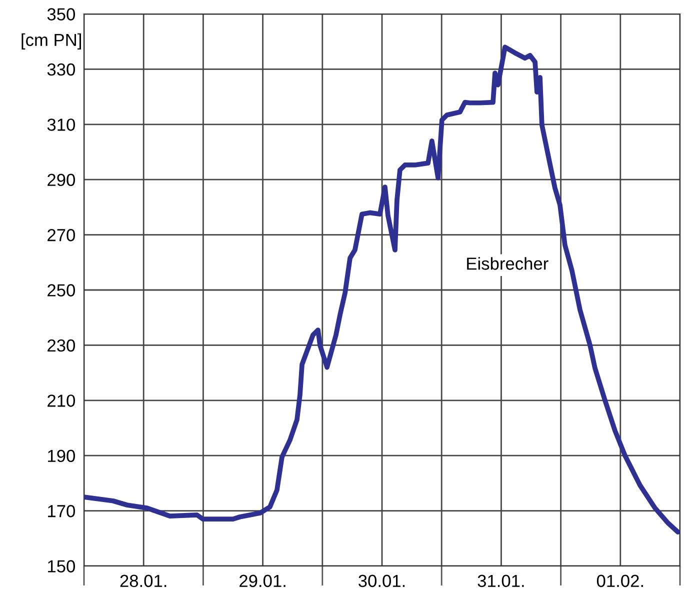  Describe the element at coordinates (61, 511) in the screenshot. I see `y-tick-label: 170` at that location.